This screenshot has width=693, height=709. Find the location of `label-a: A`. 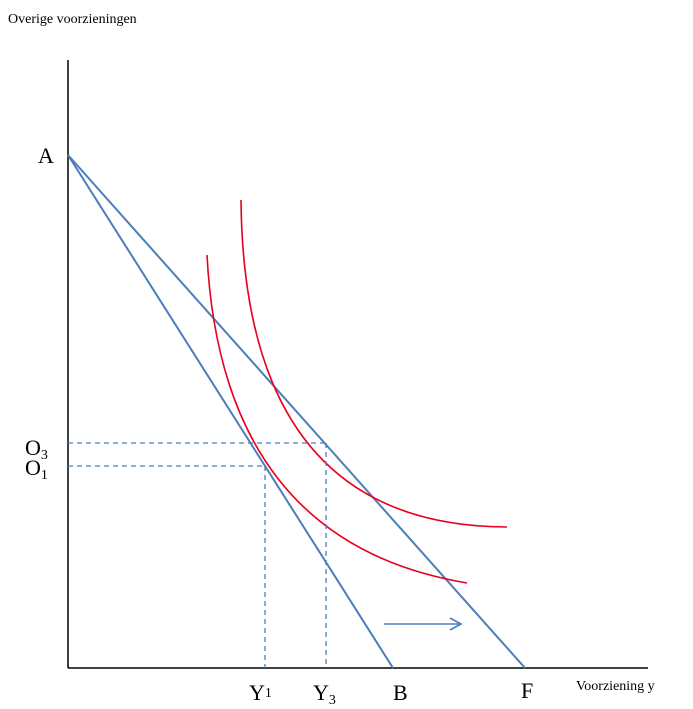

label-a: A is located at coordinates (46, 155).